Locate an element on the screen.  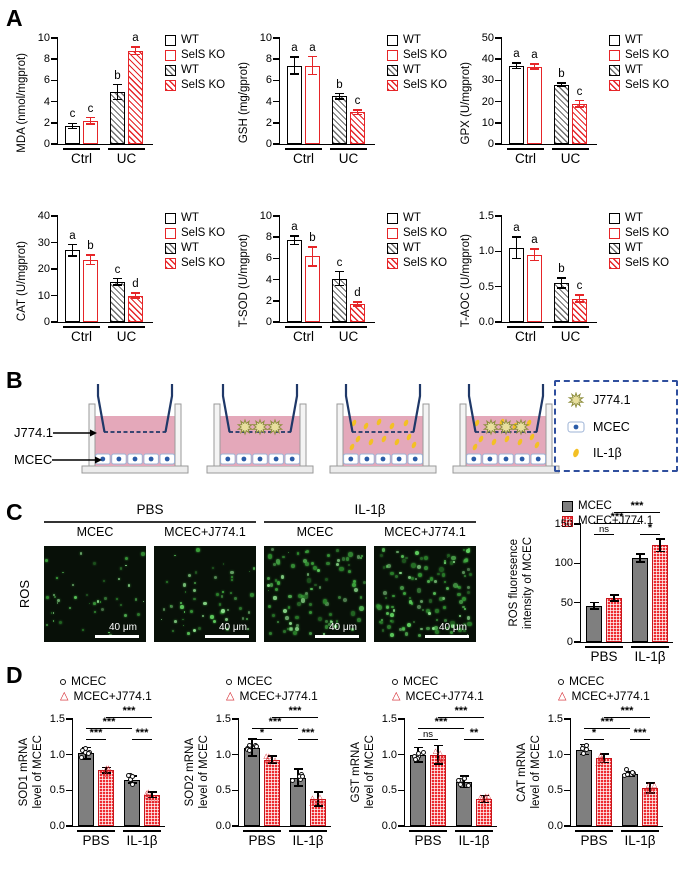
sig-bracket: ns is located at coordinates (604, 529).